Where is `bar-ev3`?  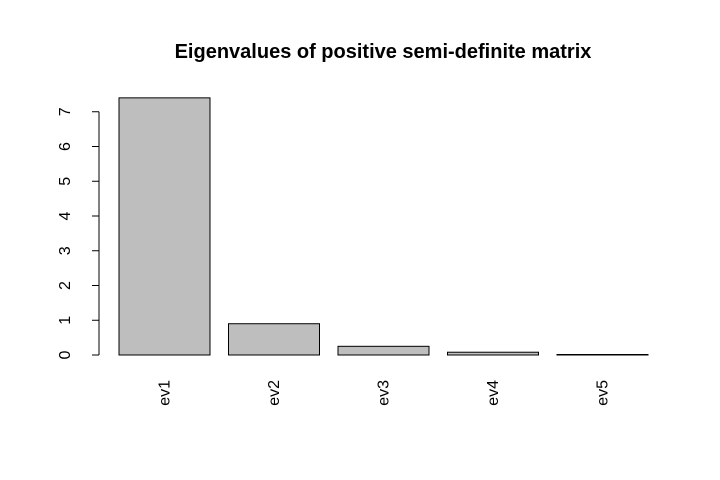 bar-ev3 is located at coordinates (383, 350).